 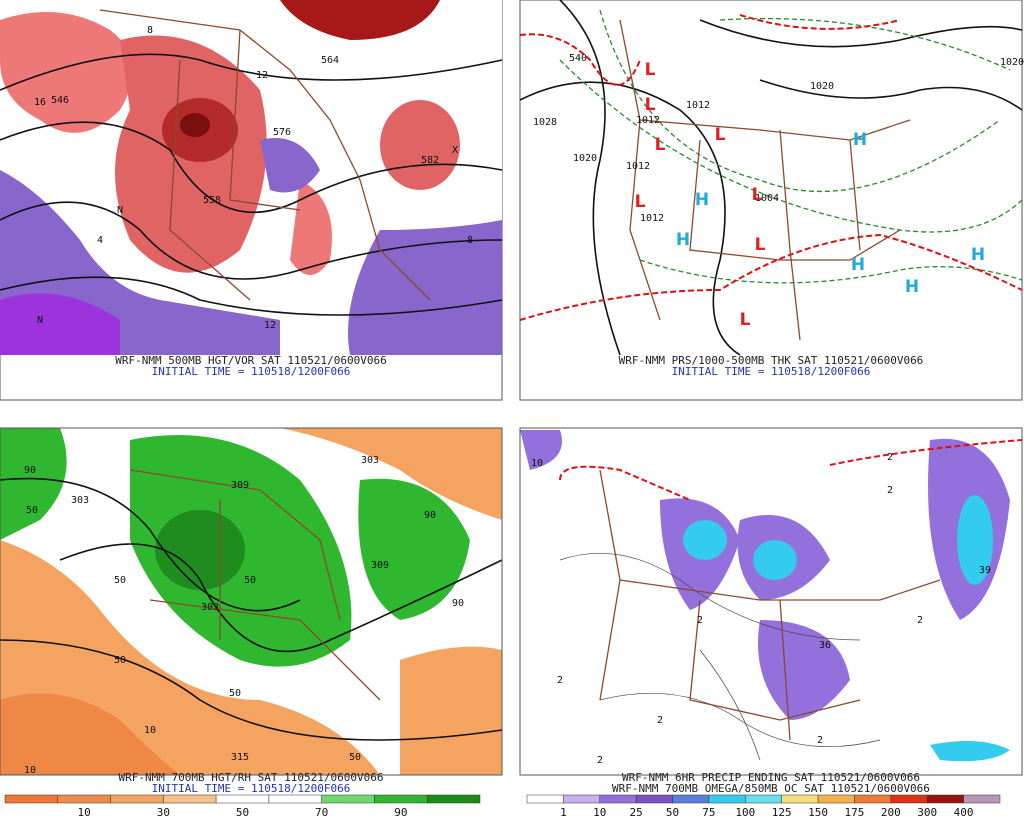 I want to click on contour-label: 36, so click(x=825, y=645).